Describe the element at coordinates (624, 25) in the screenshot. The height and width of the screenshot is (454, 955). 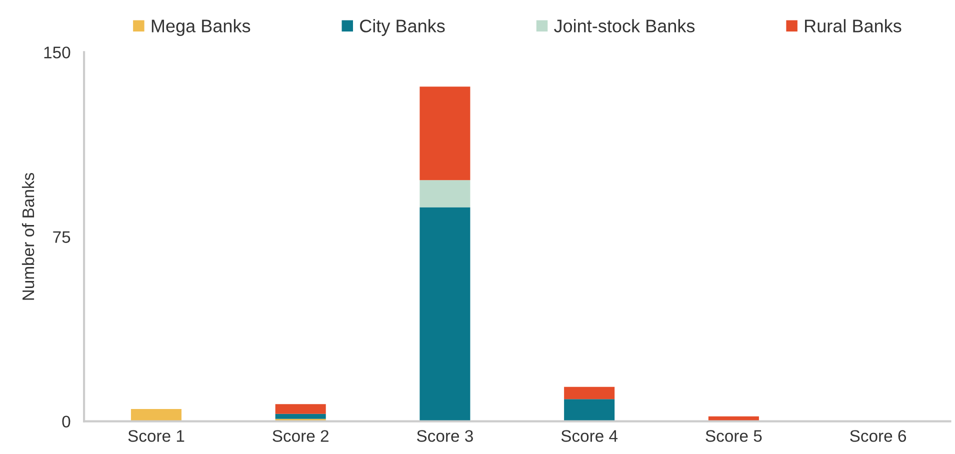
I see `legend-label: Joint-stock Banks` at that location.